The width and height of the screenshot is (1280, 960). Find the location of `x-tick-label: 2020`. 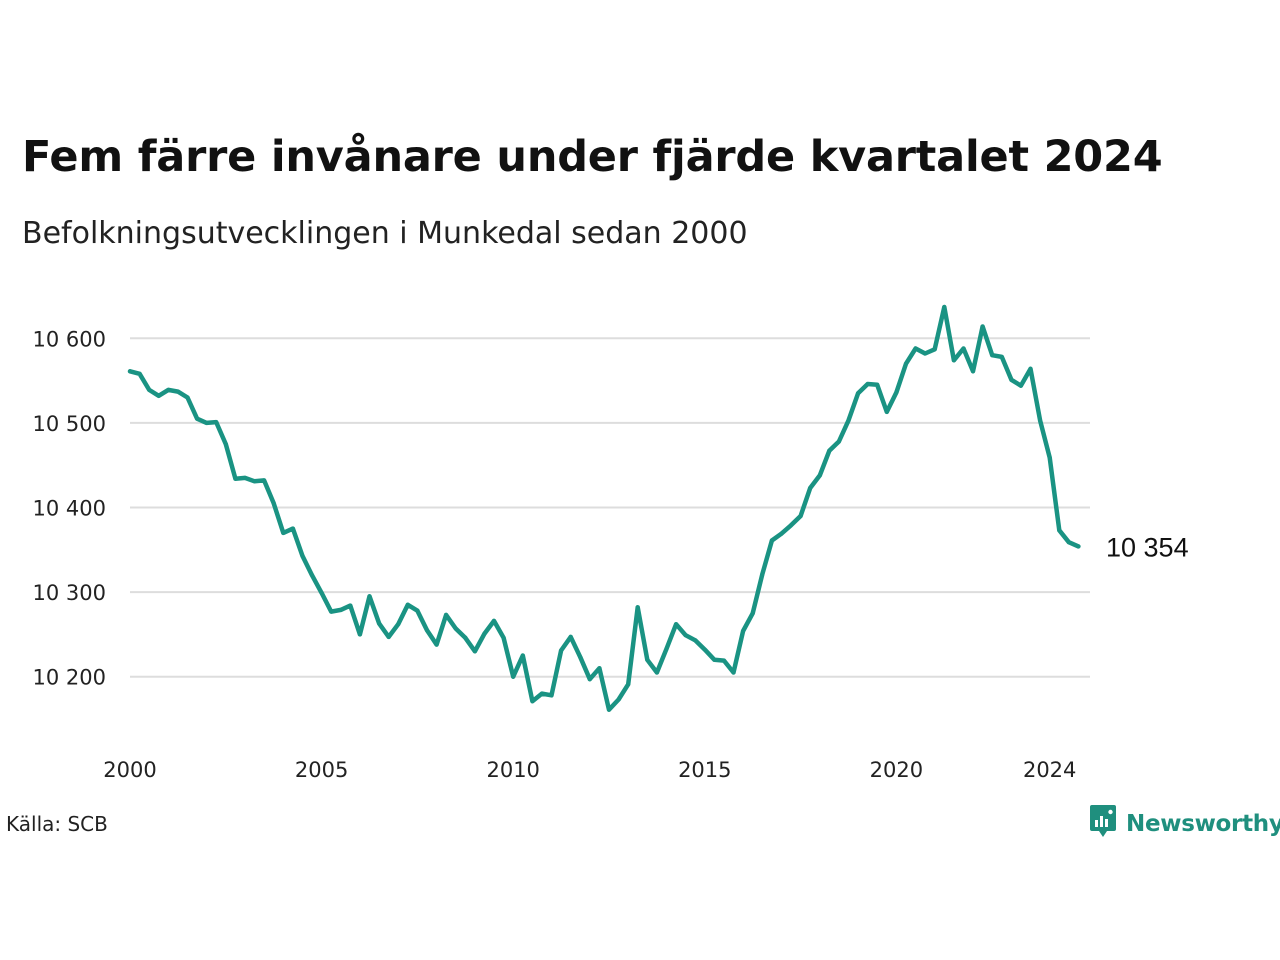

x-tick-label: 2020 is located at coordinates (896, 770).